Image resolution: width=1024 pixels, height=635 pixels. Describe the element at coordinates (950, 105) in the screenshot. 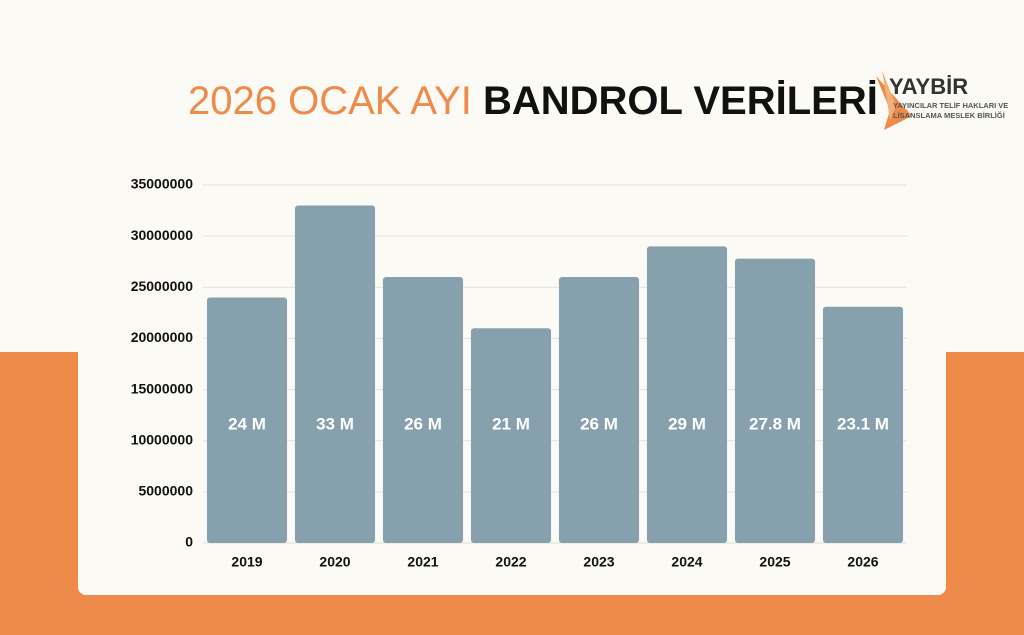

I see `logo-subtitle: YAYINCILAR TELİF HAKLARI VE` at that location.